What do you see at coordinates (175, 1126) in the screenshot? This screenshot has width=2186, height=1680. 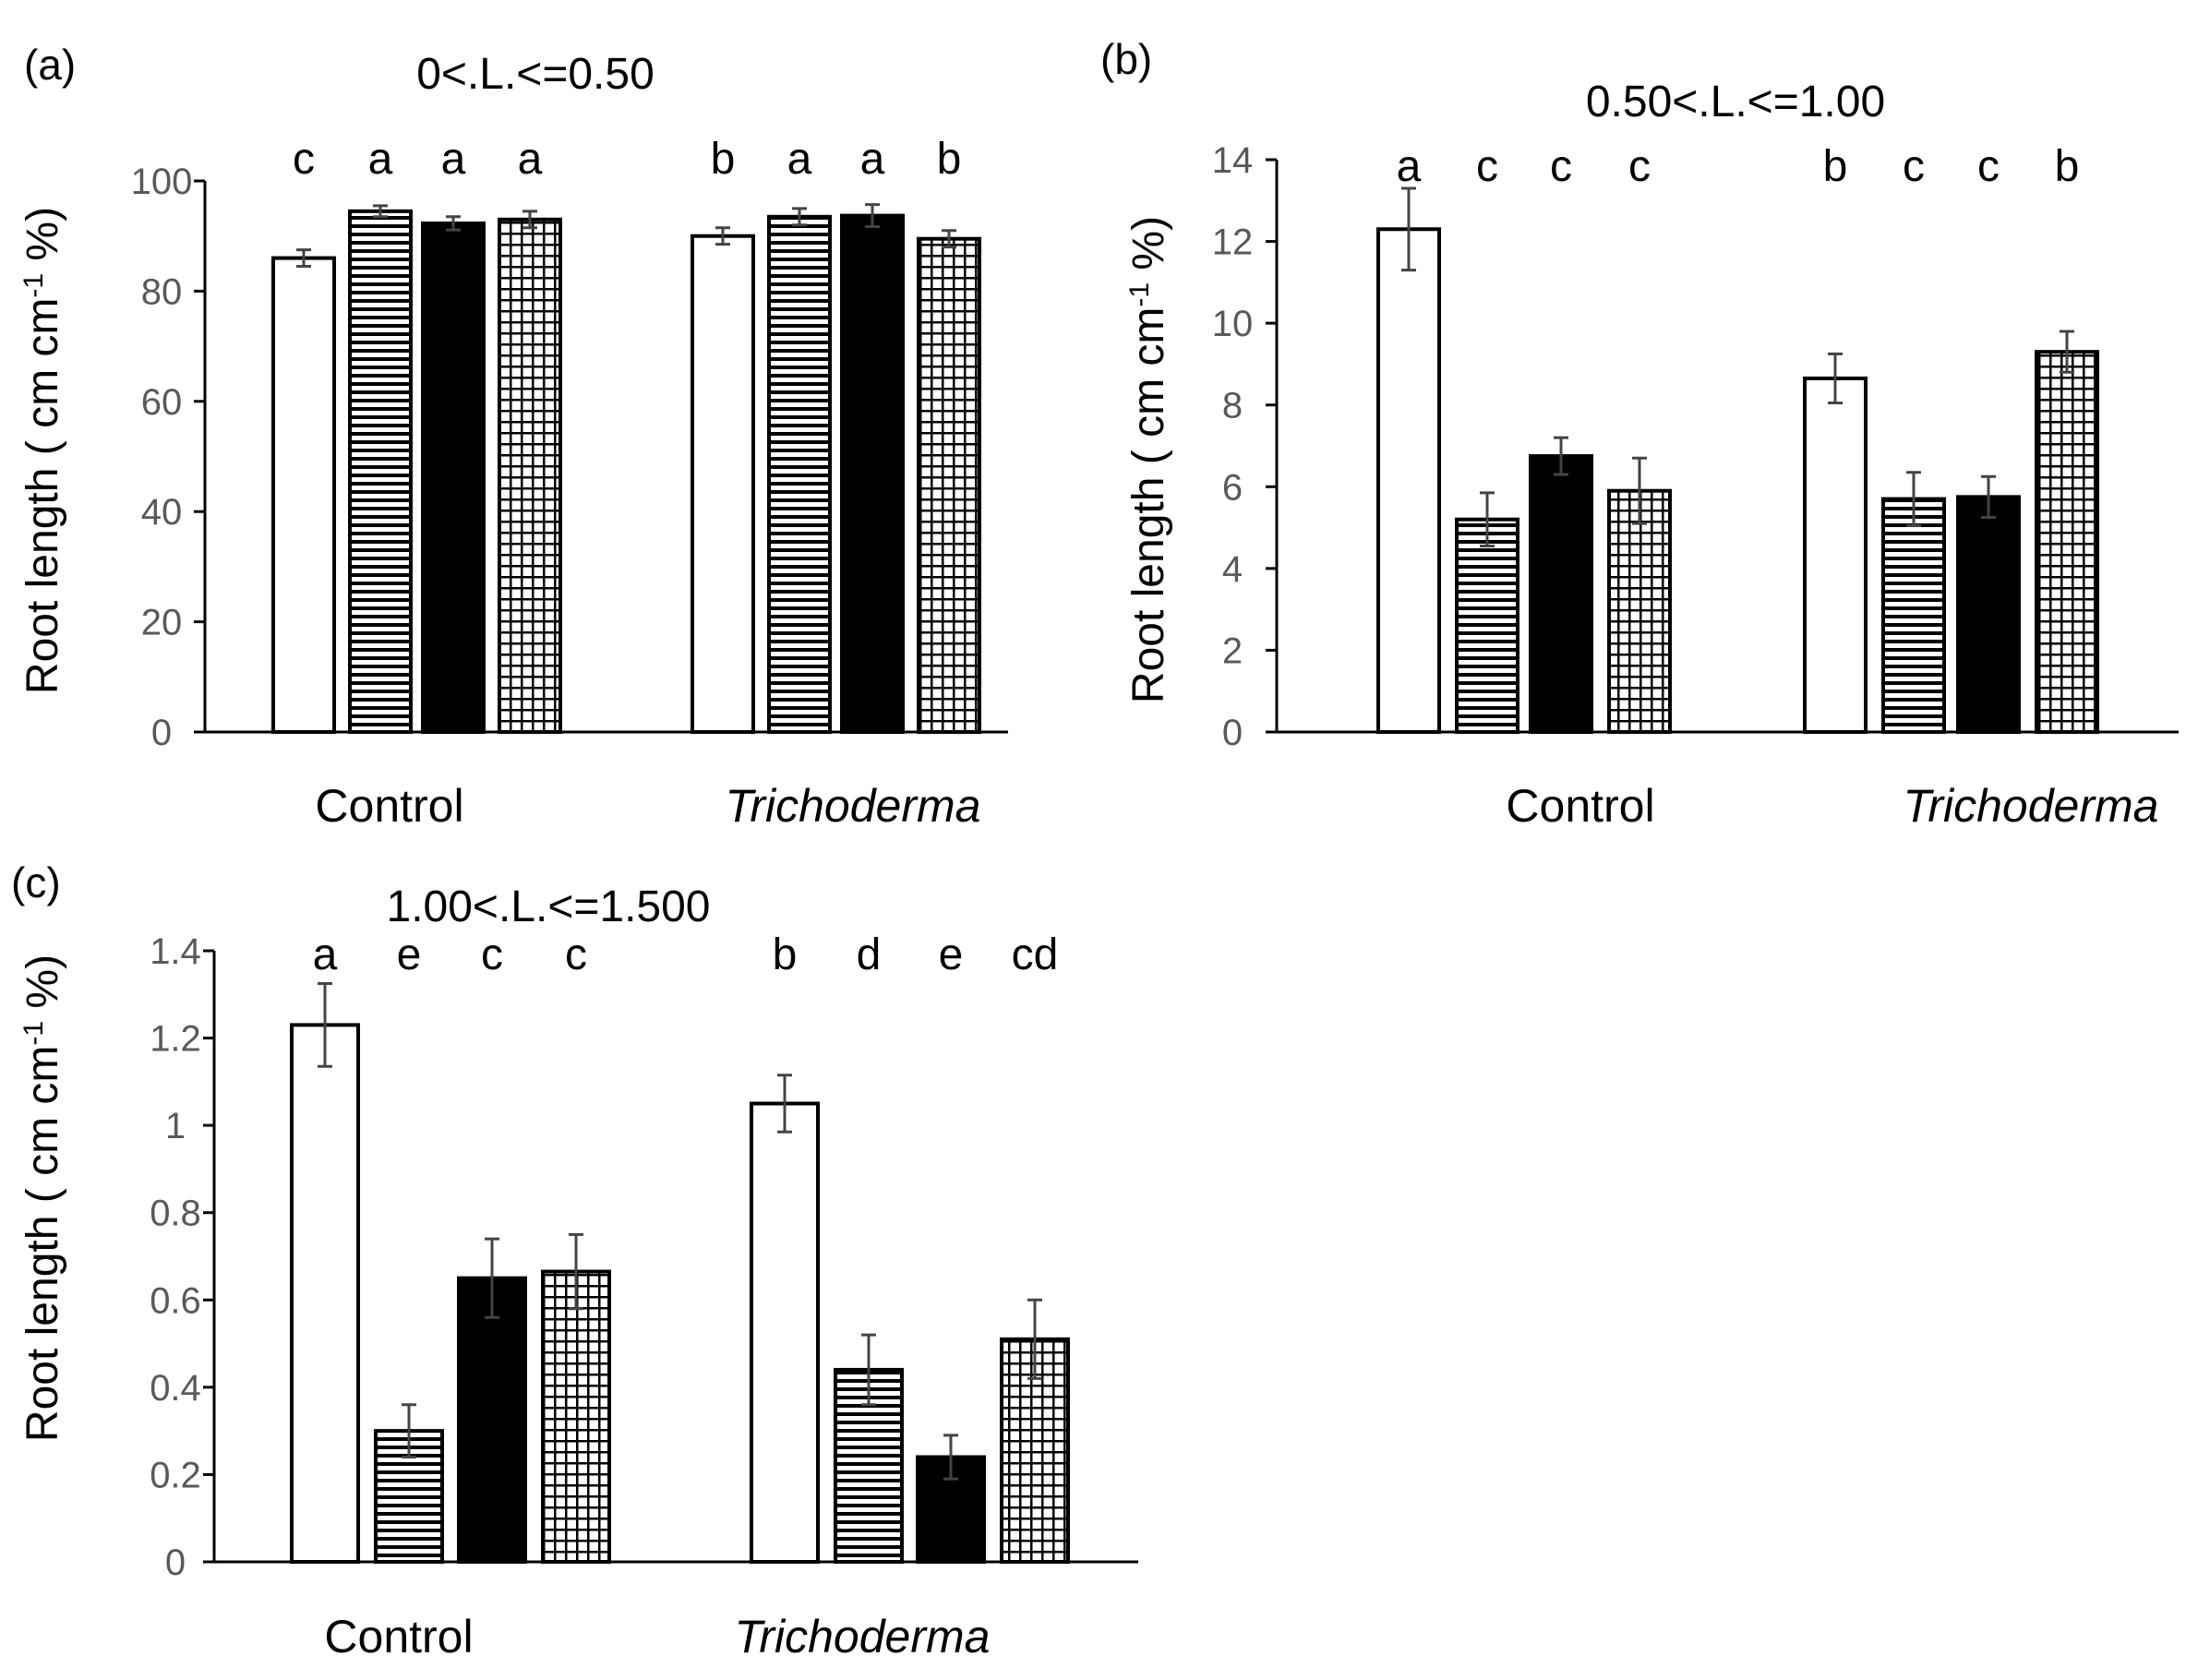 I see `y-tick-label: 1` at bounding box center [175, 1126].